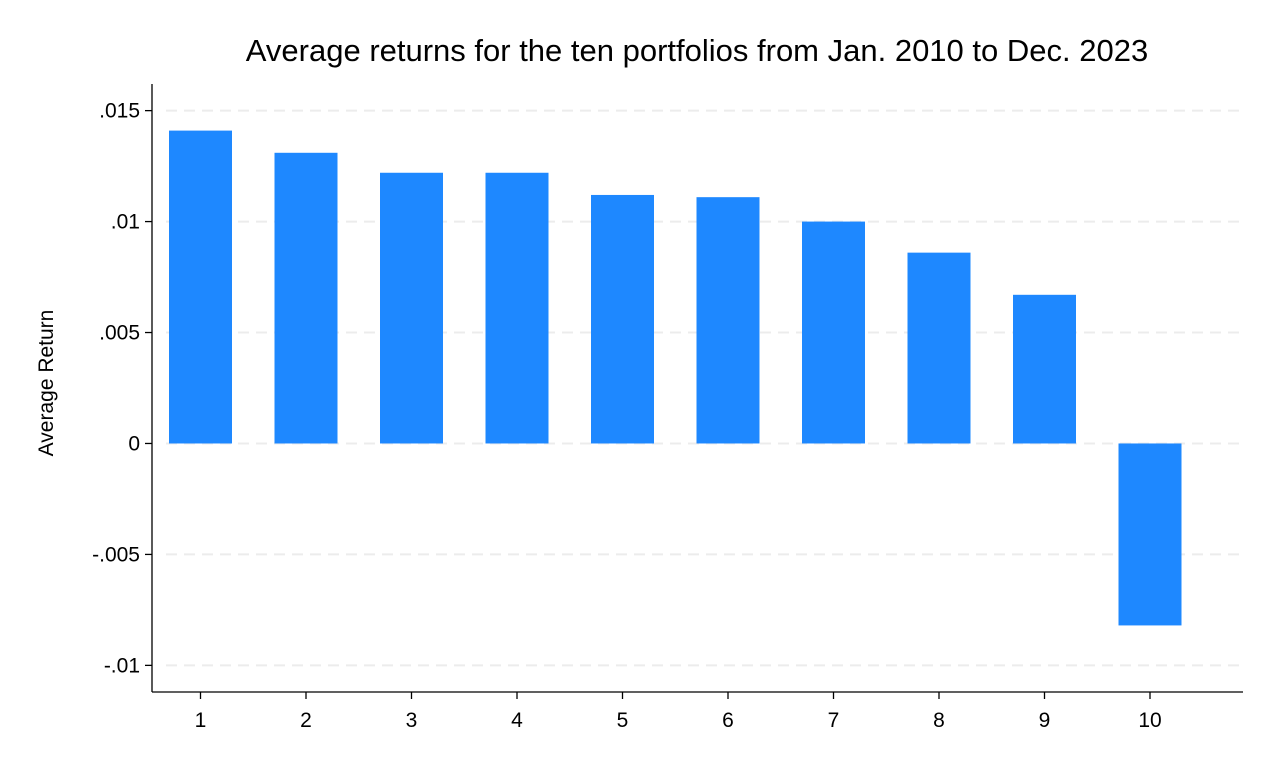 The width and height of the screenshot is (1271, 763). Describe the element at coordinates (46, 383) in the screenshot. I see `y-axis-label: Average Return` at that location.